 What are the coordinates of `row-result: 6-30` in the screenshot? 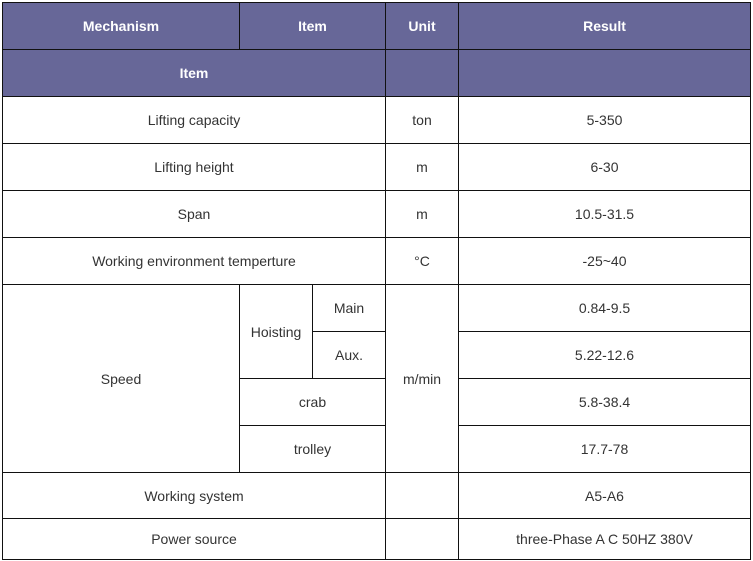 It's located at (604, 167).